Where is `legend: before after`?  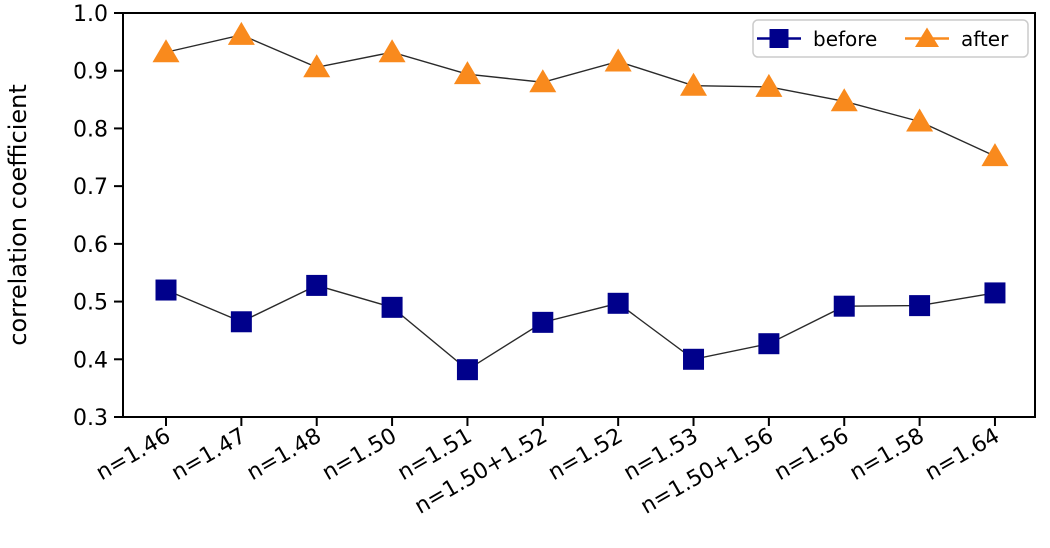 legend: before after is located at coordinates (890, 38).